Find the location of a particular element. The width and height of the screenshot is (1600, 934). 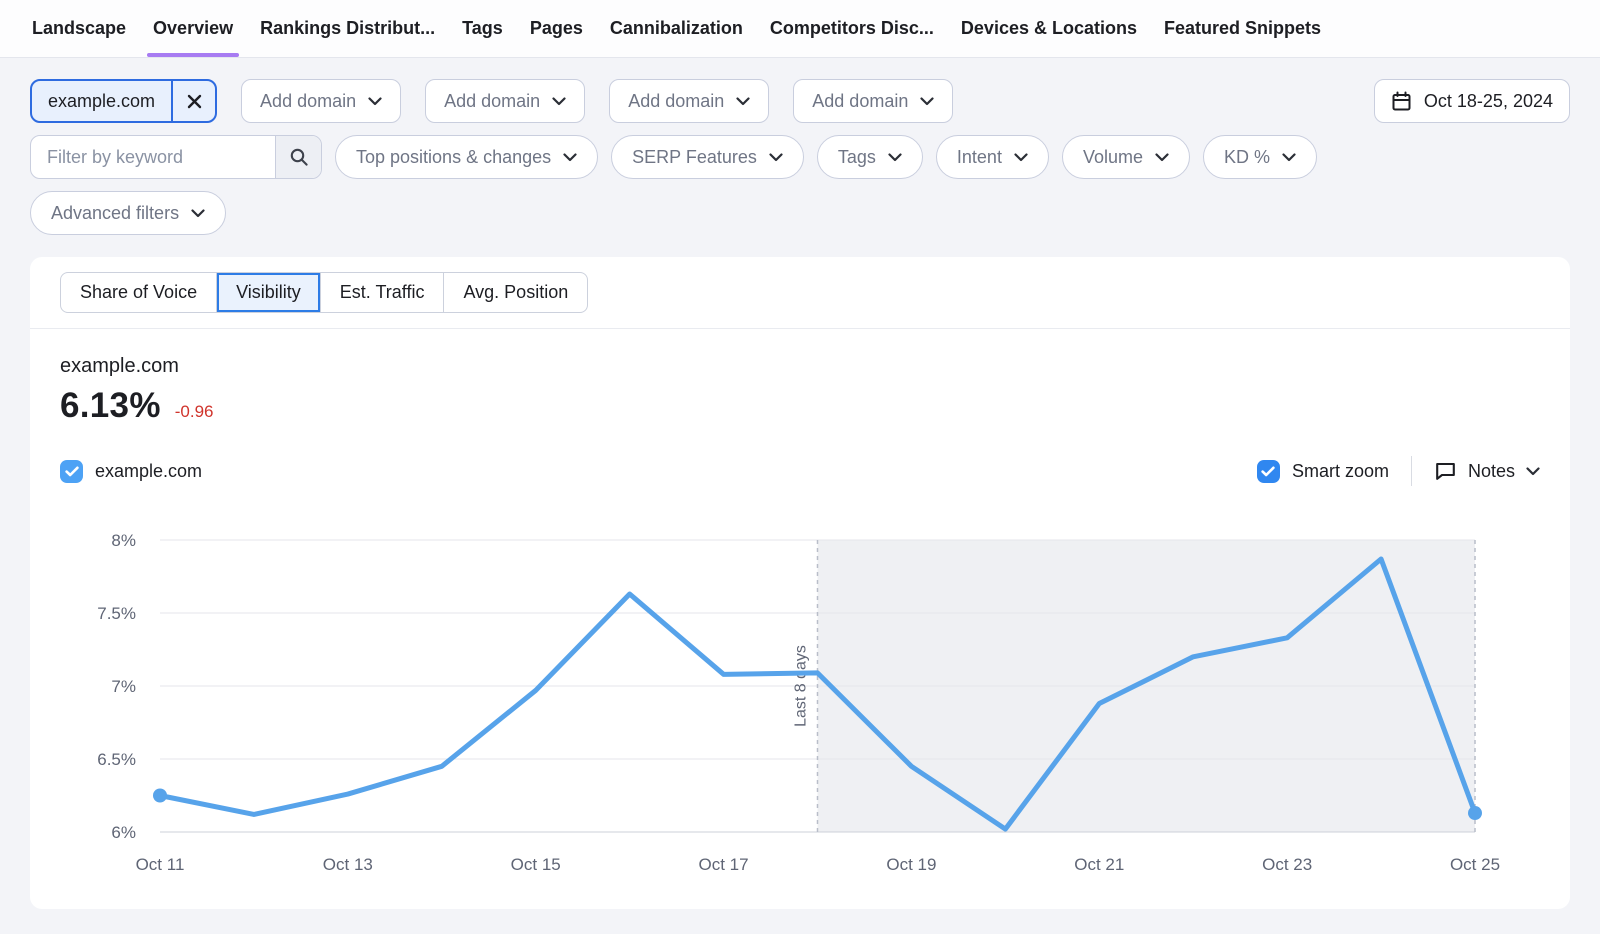

filter-kd: KD % is located at coordinates (1260, 157).